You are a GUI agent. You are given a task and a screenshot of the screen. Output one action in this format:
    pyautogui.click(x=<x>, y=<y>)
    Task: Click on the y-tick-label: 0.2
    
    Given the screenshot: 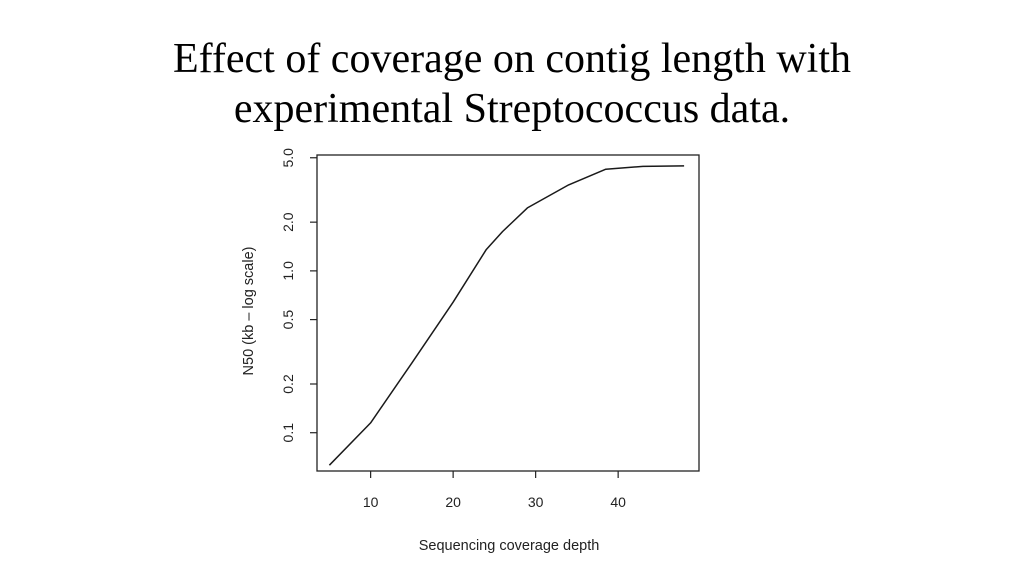 What is the action you would take?
    pyautogui.click(x=288, y=384)
    